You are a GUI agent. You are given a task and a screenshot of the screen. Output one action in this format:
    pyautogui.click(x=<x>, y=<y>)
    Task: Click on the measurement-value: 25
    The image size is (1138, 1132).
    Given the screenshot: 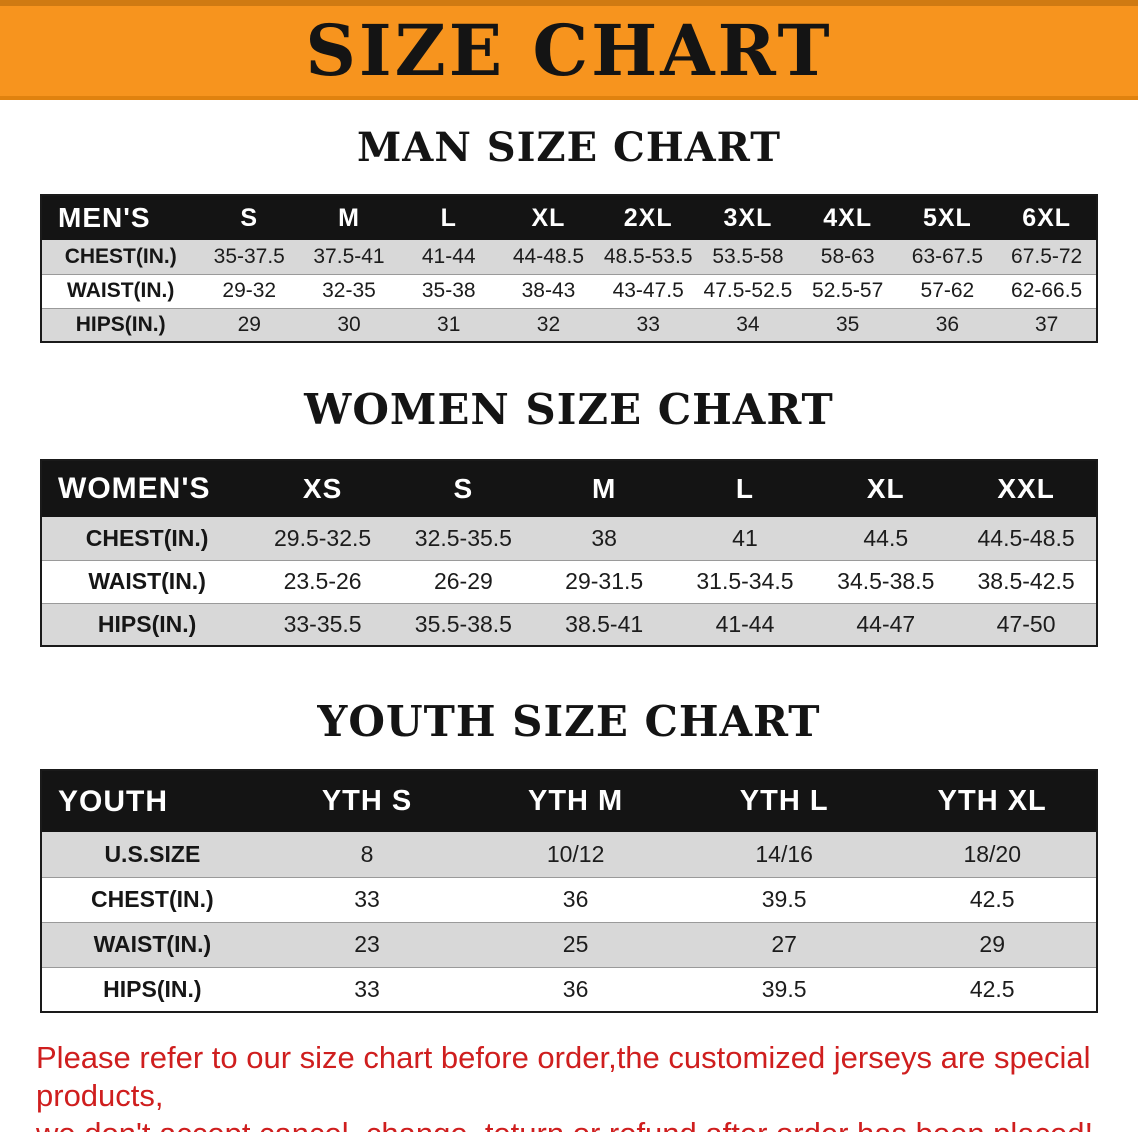 What is the action you would take?
    pyautogui.click(x=575, y=945)
    